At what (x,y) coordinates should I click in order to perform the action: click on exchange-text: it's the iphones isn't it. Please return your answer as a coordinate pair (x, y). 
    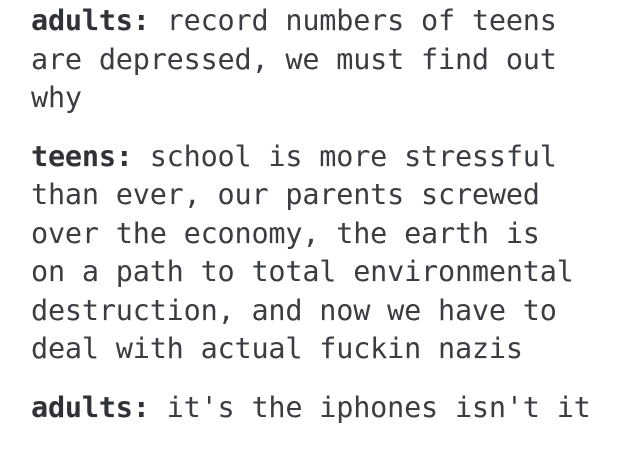
    Looking at the image, I should click on (370, 407).